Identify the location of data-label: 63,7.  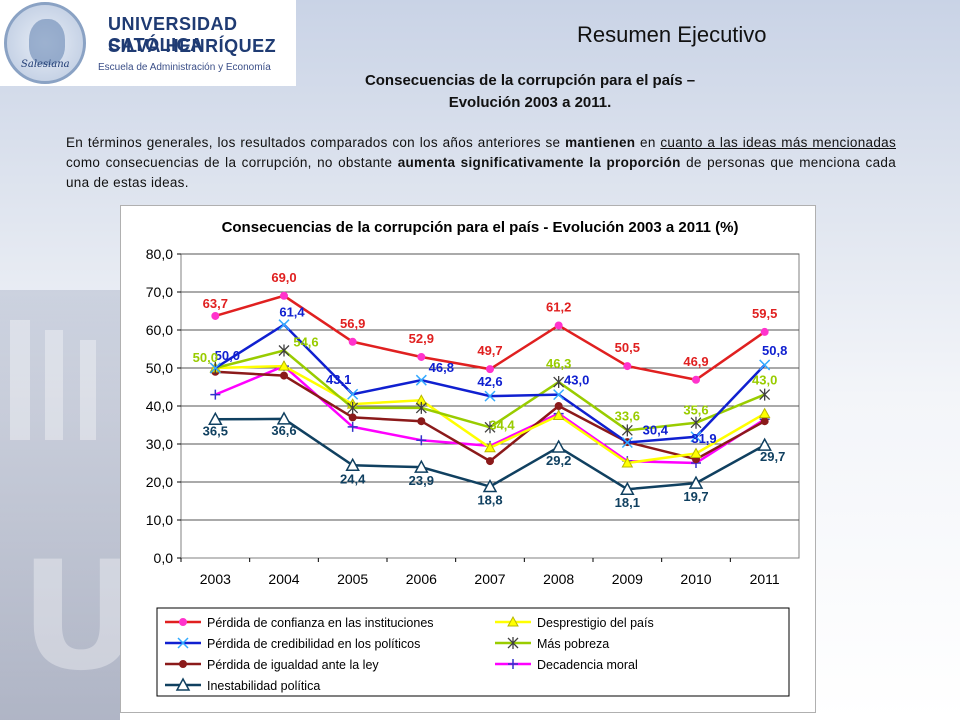
(215, 303).